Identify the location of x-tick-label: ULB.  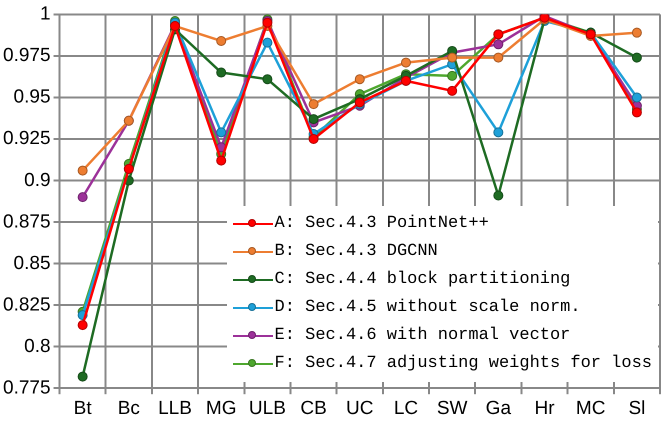
(267, 408).